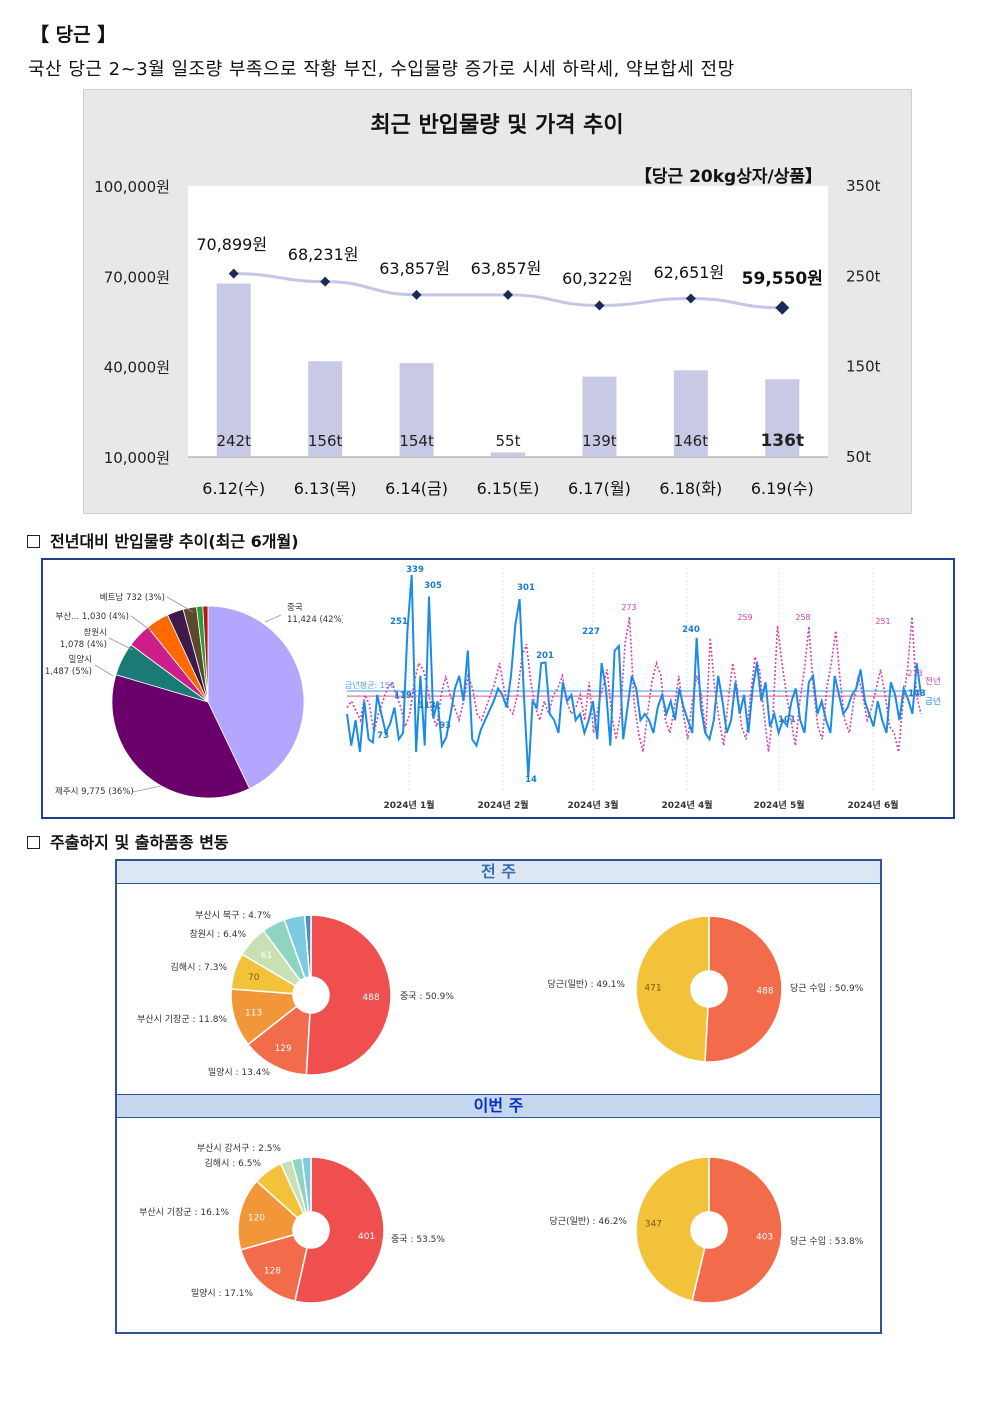  What do you see at coordinates (882, 621) in the screenshot?
I see `peak-label-prev: 251` at bounding box center [882, 621].